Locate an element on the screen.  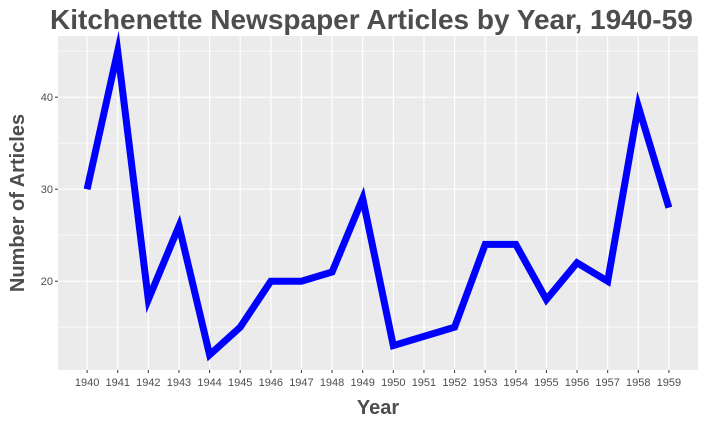
x-tick-label: 1950 is located at coordinates (393, 383).